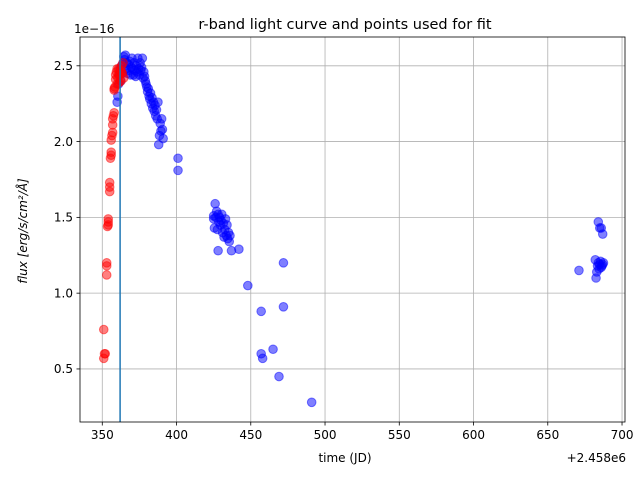 This screenshot has width=640, height=480. Describe the element at coordinates (63, 218) in the screenshot. I see `y-tick-label: 1.5` at that location.